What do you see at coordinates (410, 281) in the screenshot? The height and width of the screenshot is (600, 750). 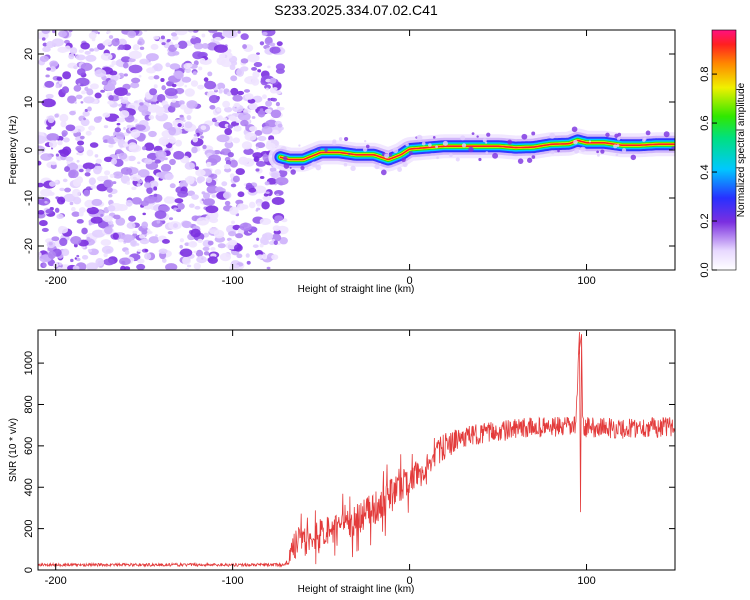 I see `x-tick-label: 0` at bounding box center [410, 281].